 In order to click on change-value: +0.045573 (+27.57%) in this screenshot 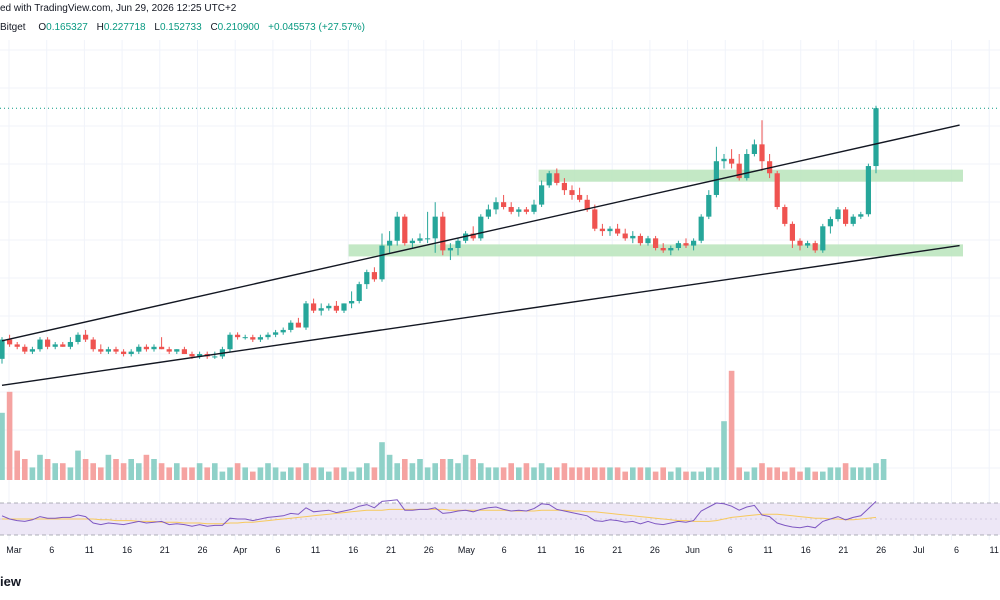, I will do `click(316, 27)`.